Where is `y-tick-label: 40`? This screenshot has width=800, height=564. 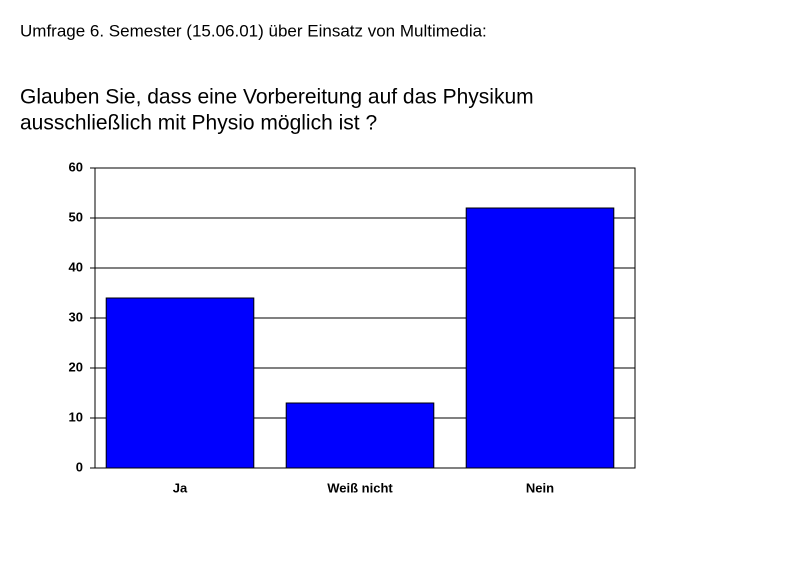
y-tick-label: 40 is located at coordinates (76, 266).